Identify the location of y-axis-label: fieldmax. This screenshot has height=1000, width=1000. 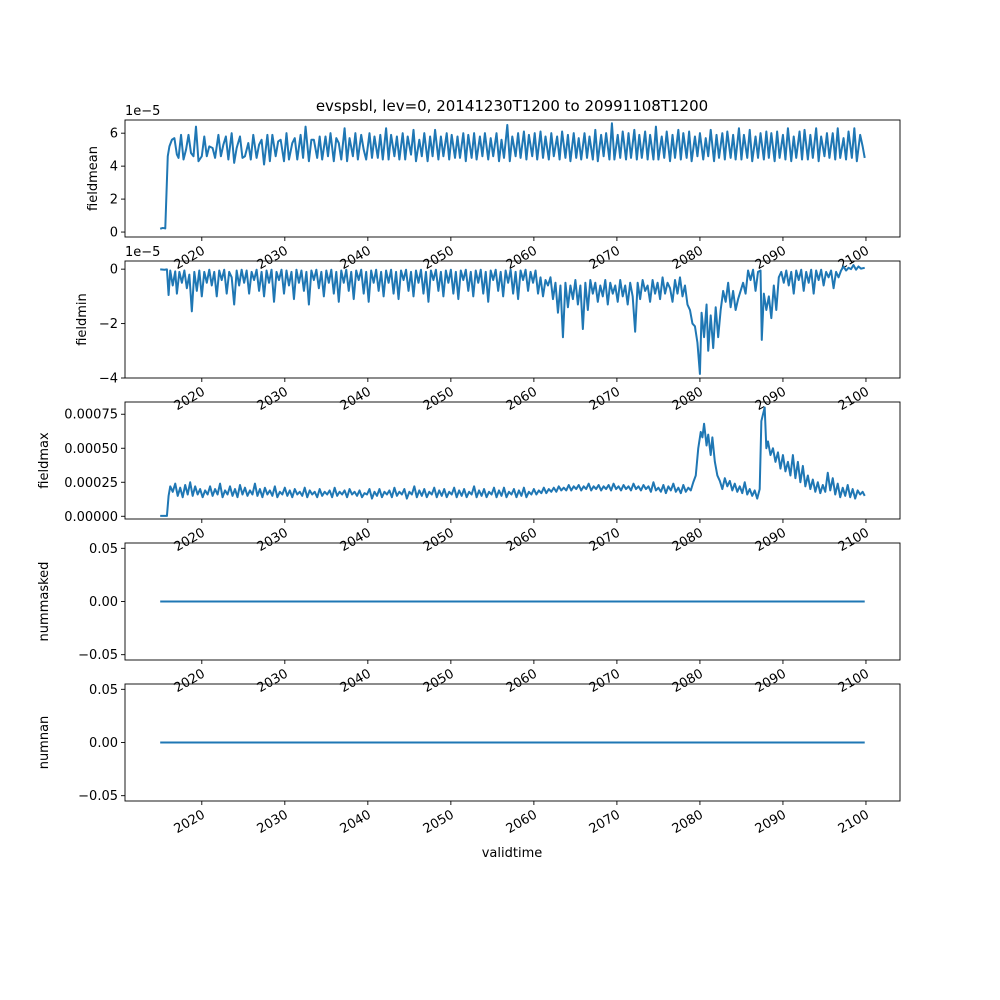
(44, 460).